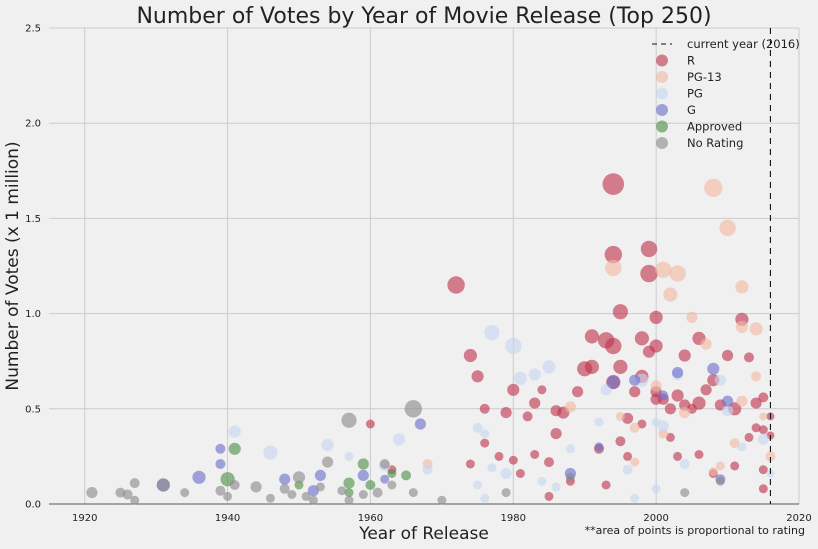  What do you see at coordinates (743, 44) in the screenshot?
I see `legend-label: current year (2016)` at bounding box center [743, 44].